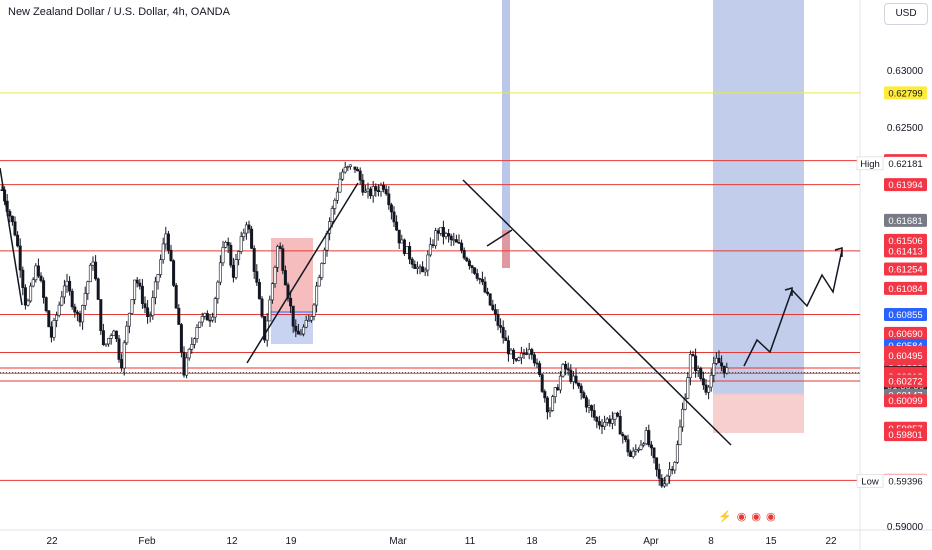 The width and height of the screenshot is (932, 550). What do you see at coordinates (905, 527) in the screenshot?
I see `price-tick-2: 0.59000` at bounding box center [905, 527].